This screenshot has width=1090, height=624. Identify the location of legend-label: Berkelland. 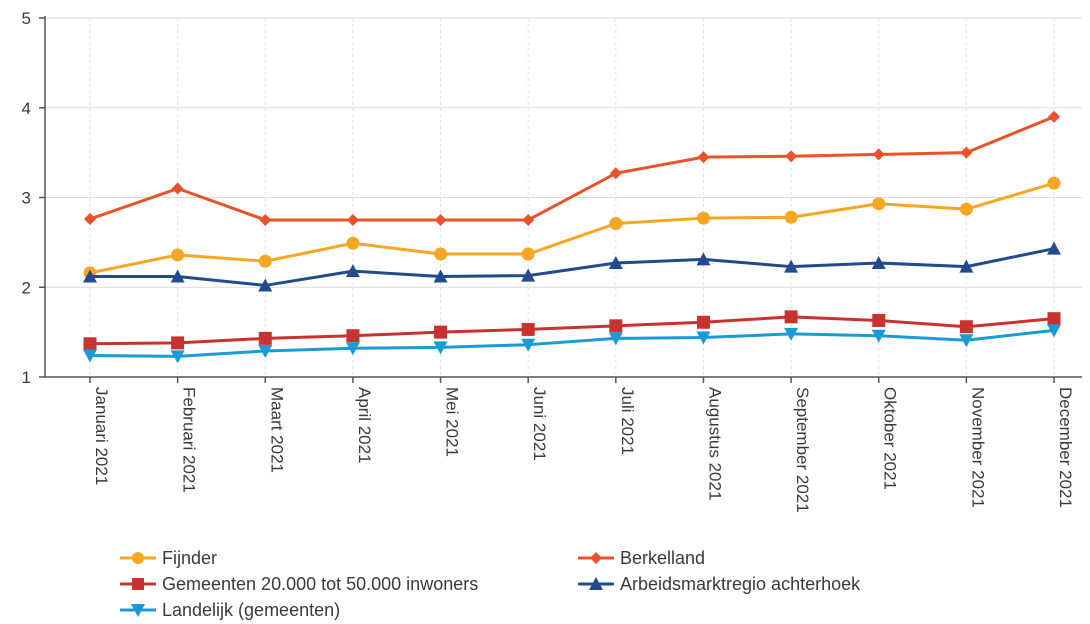
(663, 557).